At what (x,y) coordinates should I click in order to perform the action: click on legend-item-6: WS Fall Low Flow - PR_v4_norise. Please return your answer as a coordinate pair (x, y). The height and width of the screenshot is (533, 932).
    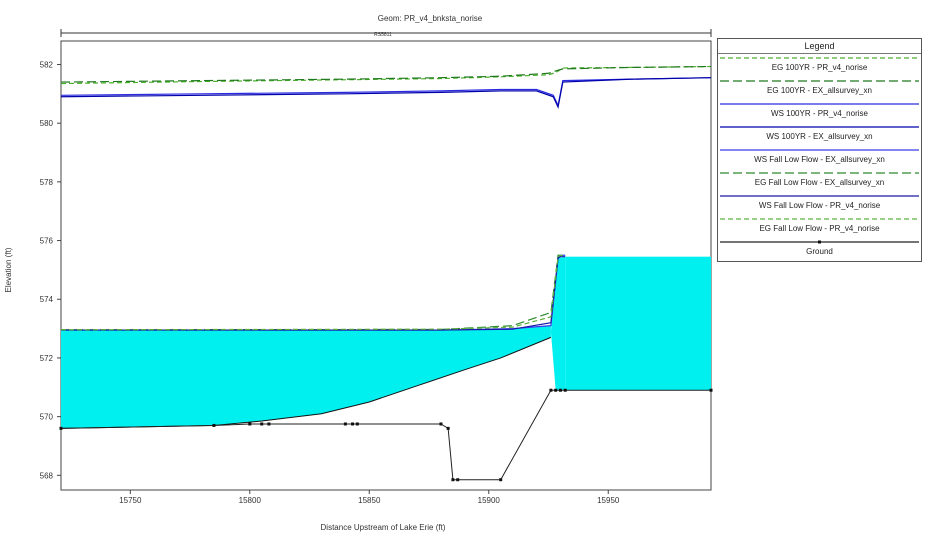
    Looking at the image, I should click on (819, 203).